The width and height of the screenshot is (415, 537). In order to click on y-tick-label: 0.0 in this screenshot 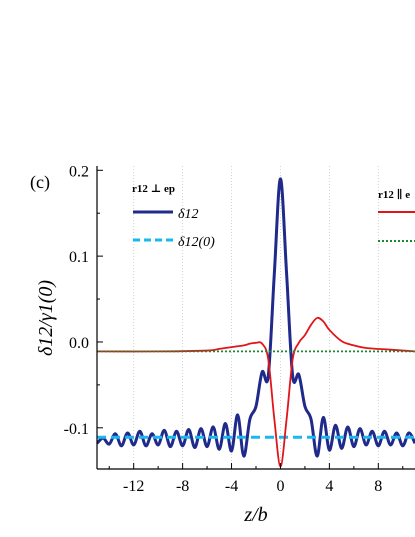, I will do `click(79, 343)`.